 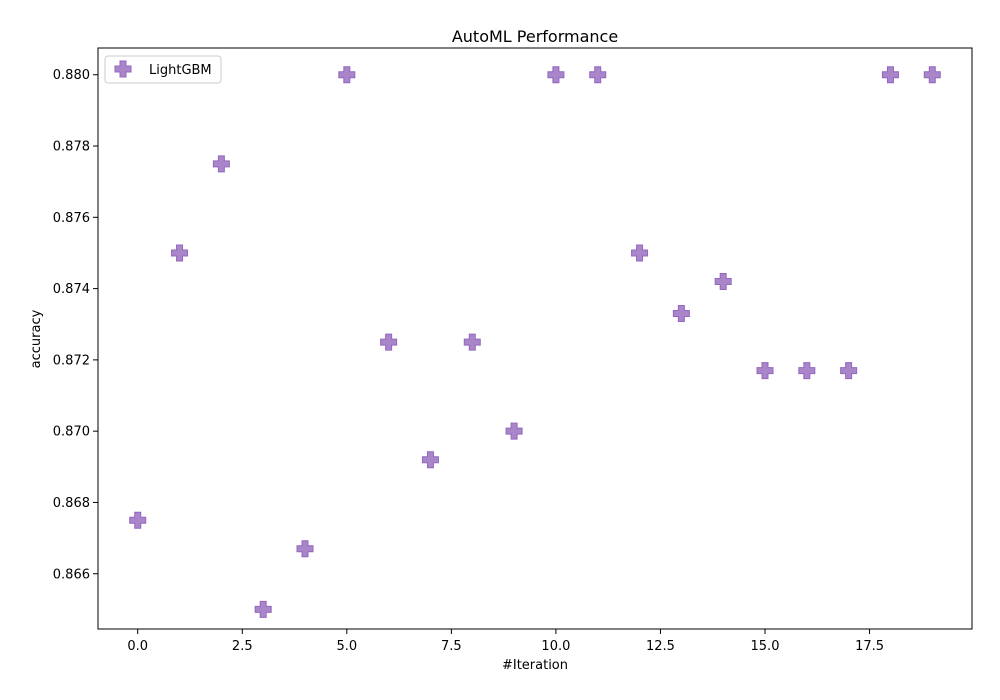 What do you see at coordinates (36, 338) in the screenshot?
I see `y-axis-label: accuracy` at bounding box center [36, 338].